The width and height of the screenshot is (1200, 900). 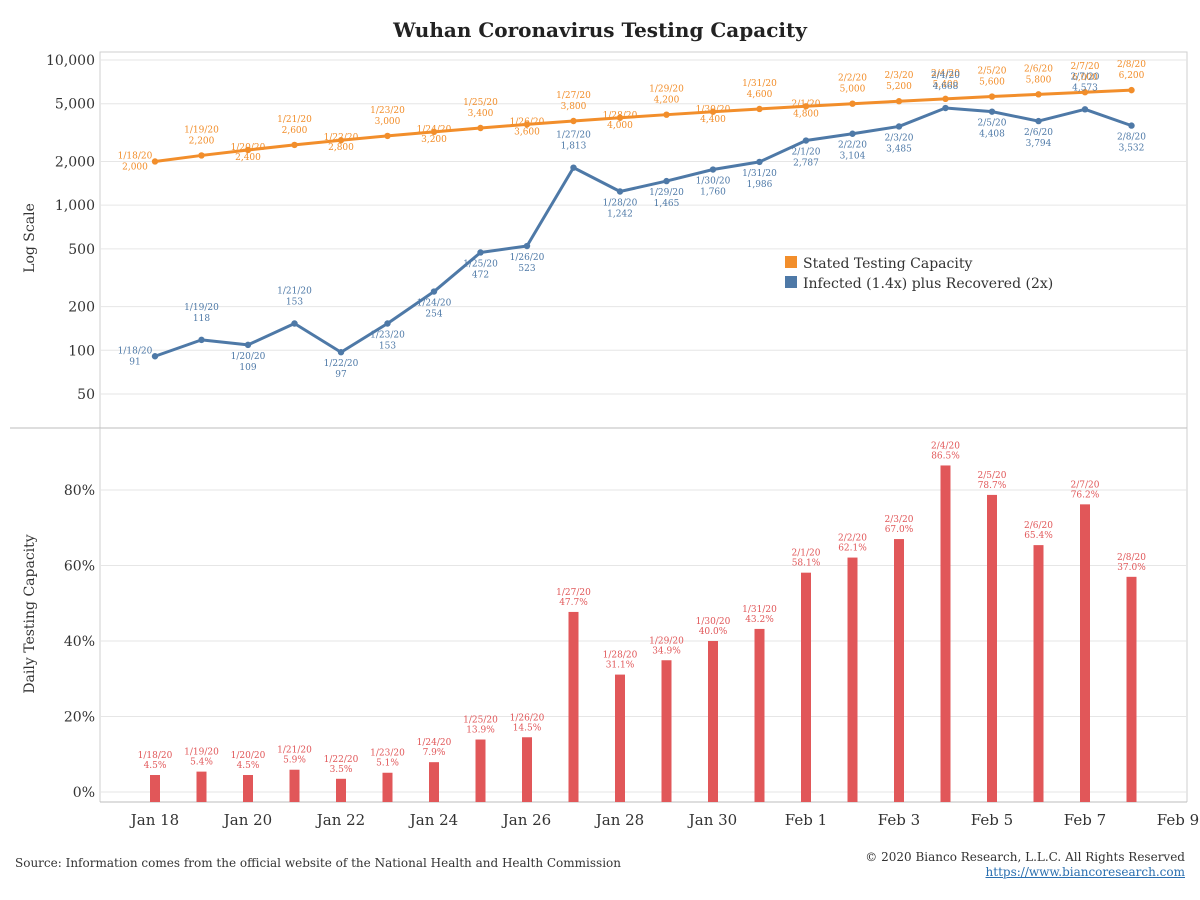 I want to click on point-date-label-capacity: 2/3/20, so click(x=899, y=76).